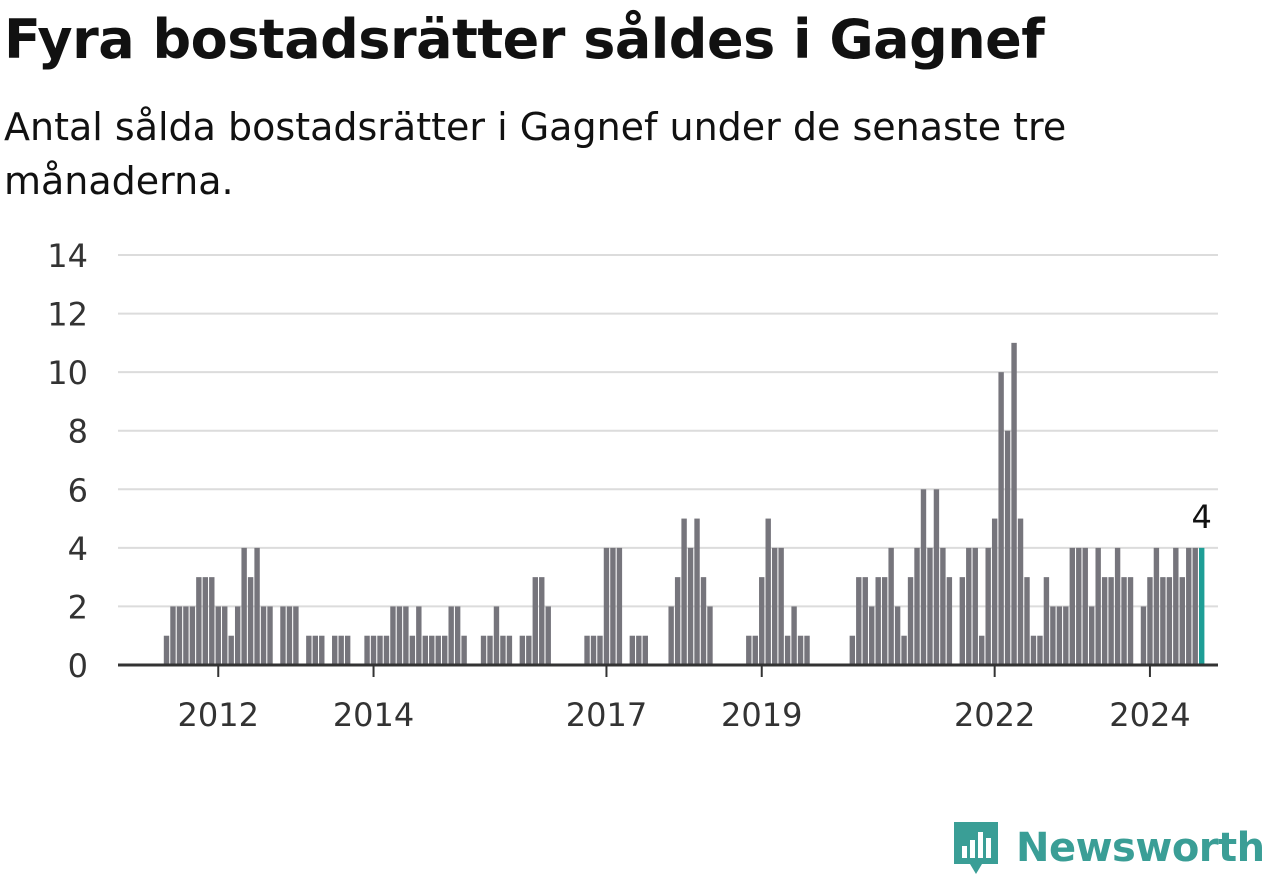 The width and height of the screenshot is (1262, 879). I want to click on y-tick-label: 6, so click(78, 490).